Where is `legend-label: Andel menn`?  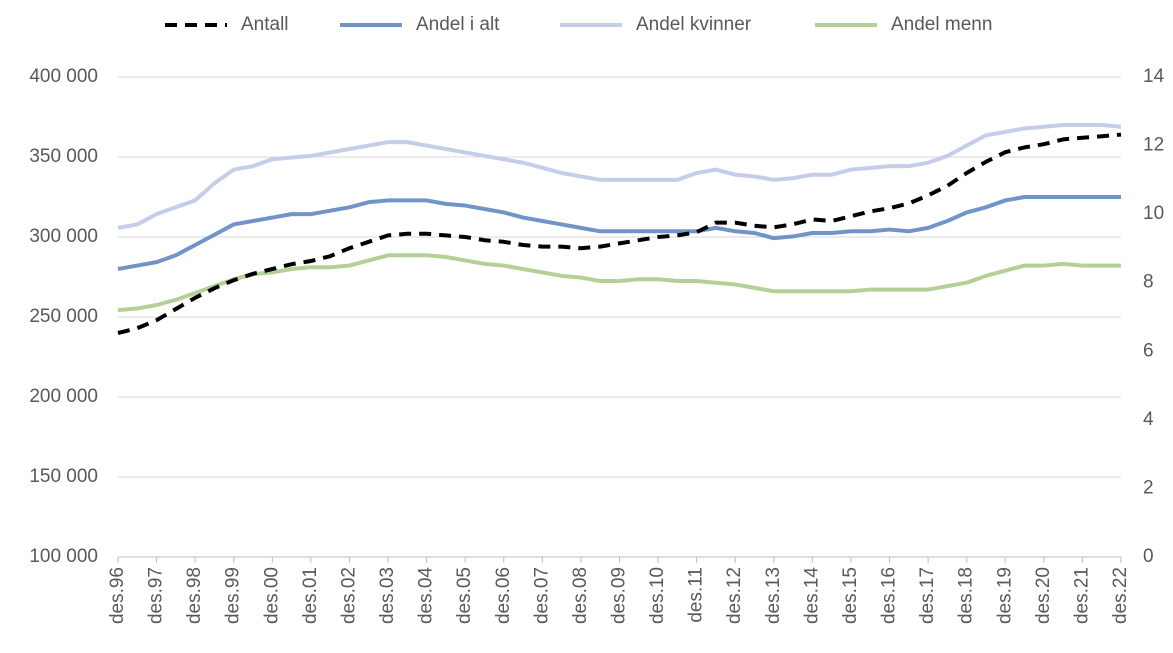 legend-label: Andel menn is located at coordinates (941, 24).